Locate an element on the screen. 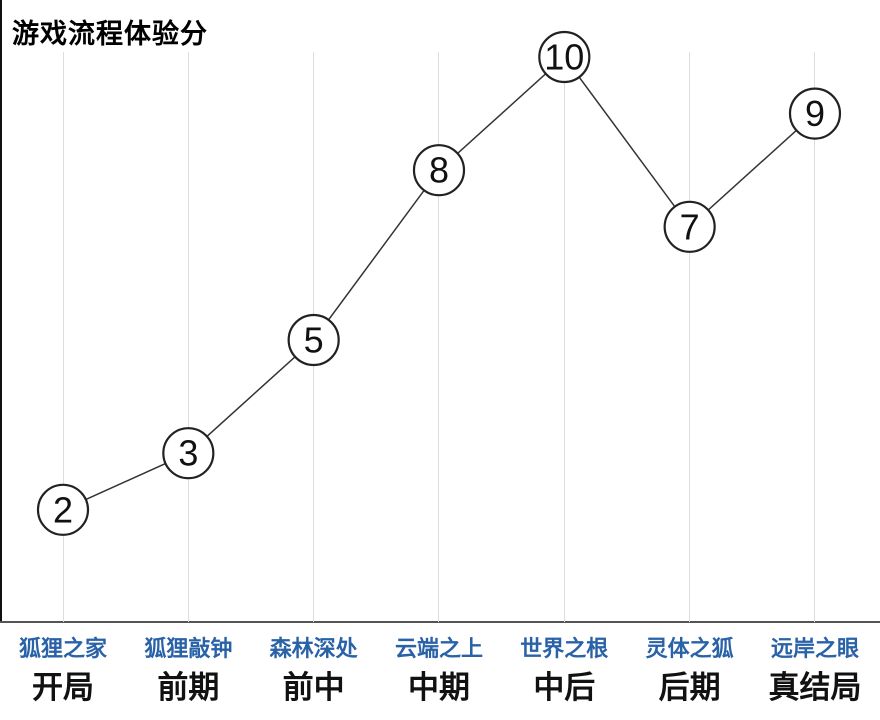  chapter-label: 灵体之狐 is located at coordinates (689, 648).